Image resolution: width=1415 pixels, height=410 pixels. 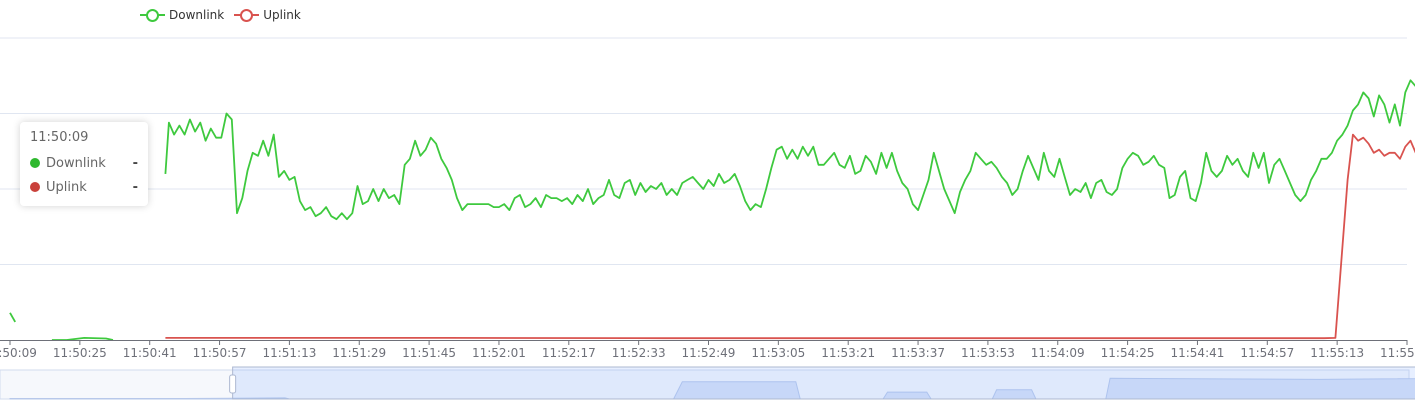 I want to click on x-tick-label: 11:50:57, so click(x=220, y=353).